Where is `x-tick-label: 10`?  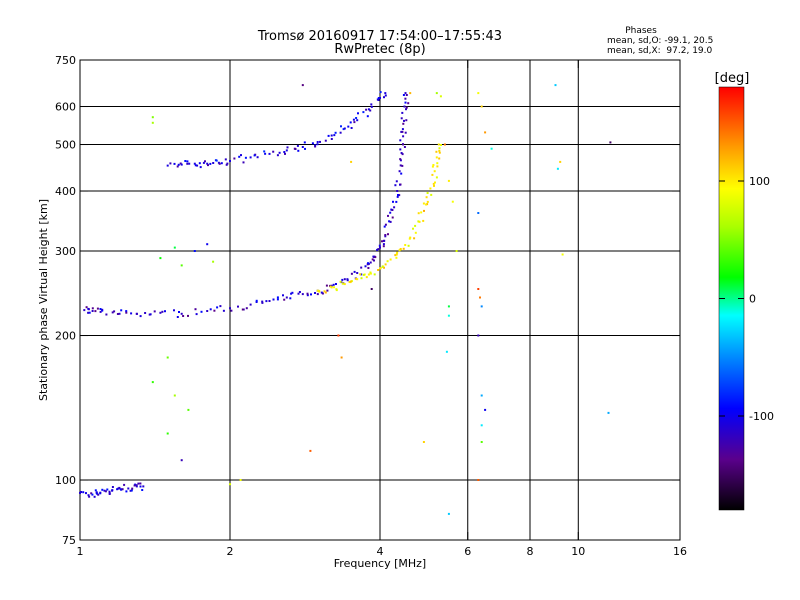
x-tick-label: 10 is located at coordinates (578, 551).